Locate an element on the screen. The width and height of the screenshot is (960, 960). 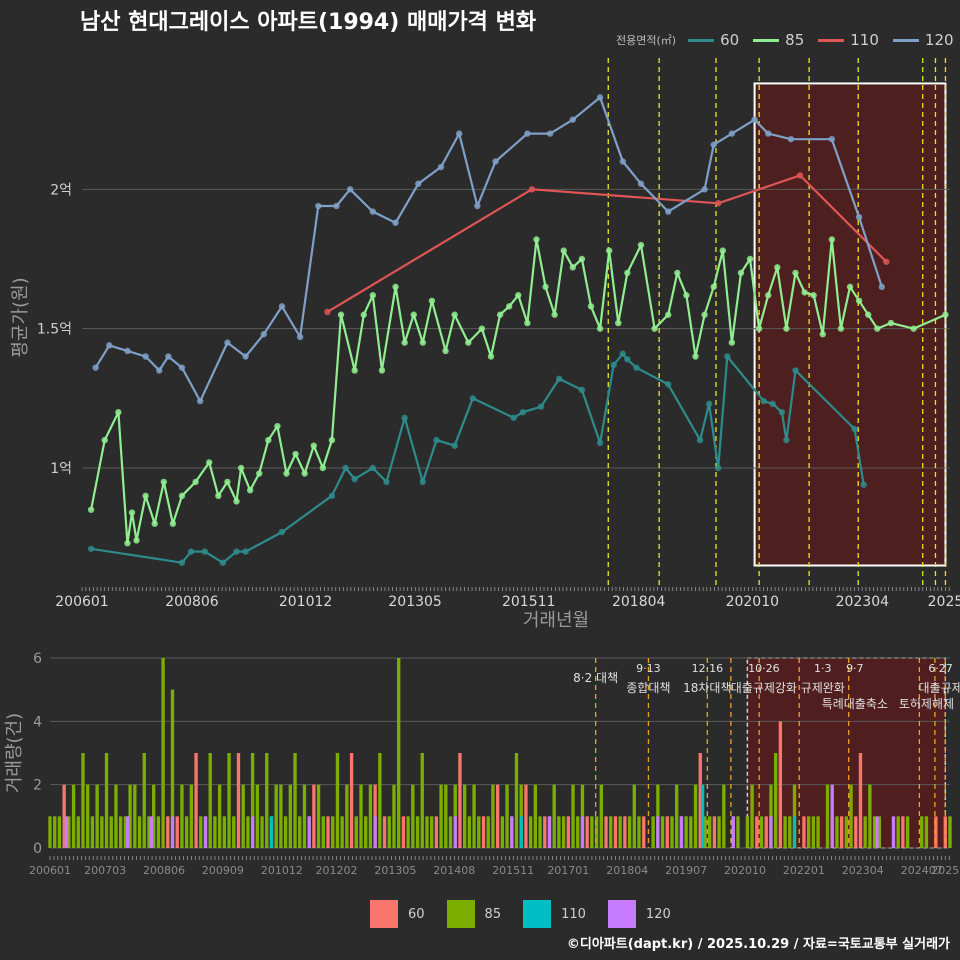
legend-title: 전용면적(㎡) is located at coordinates (646, 40).